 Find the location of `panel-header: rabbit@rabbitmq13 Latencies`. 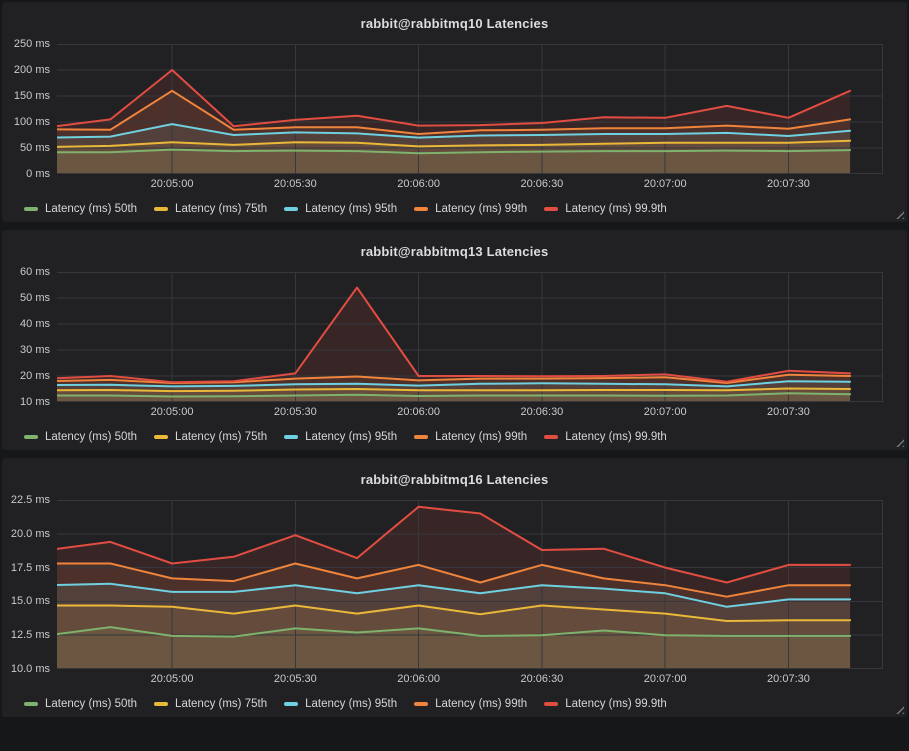

panel-header: rabbit@rabbitmq13 Latencies is located at coordinates (454, 251).